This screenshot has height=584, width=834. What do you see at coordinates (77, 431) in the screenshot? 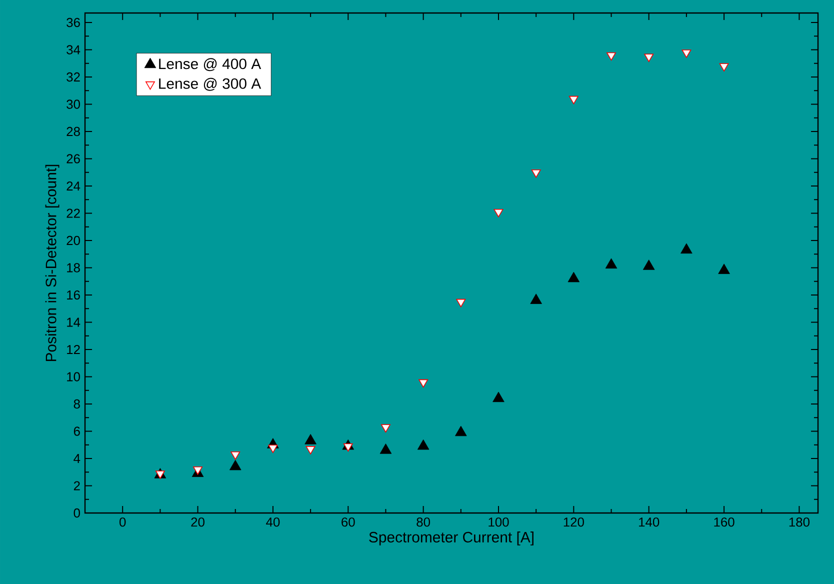
I see `y-tick-label: 6` at bounding box center [77, 431].